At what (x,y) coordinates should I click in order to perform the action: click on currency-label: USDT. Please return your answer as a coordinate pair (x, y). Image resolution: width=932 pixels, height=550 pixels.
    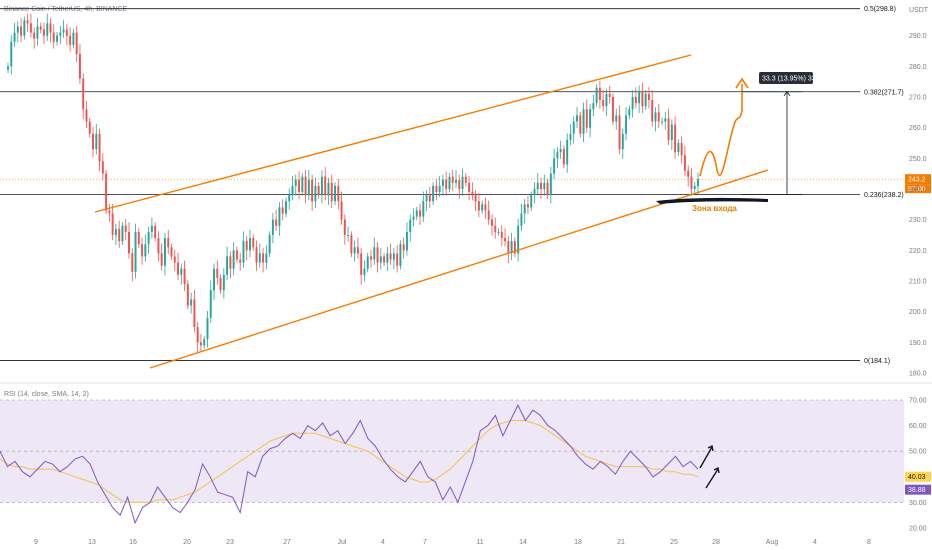
    Looking at the image, I should click on (919, 10).